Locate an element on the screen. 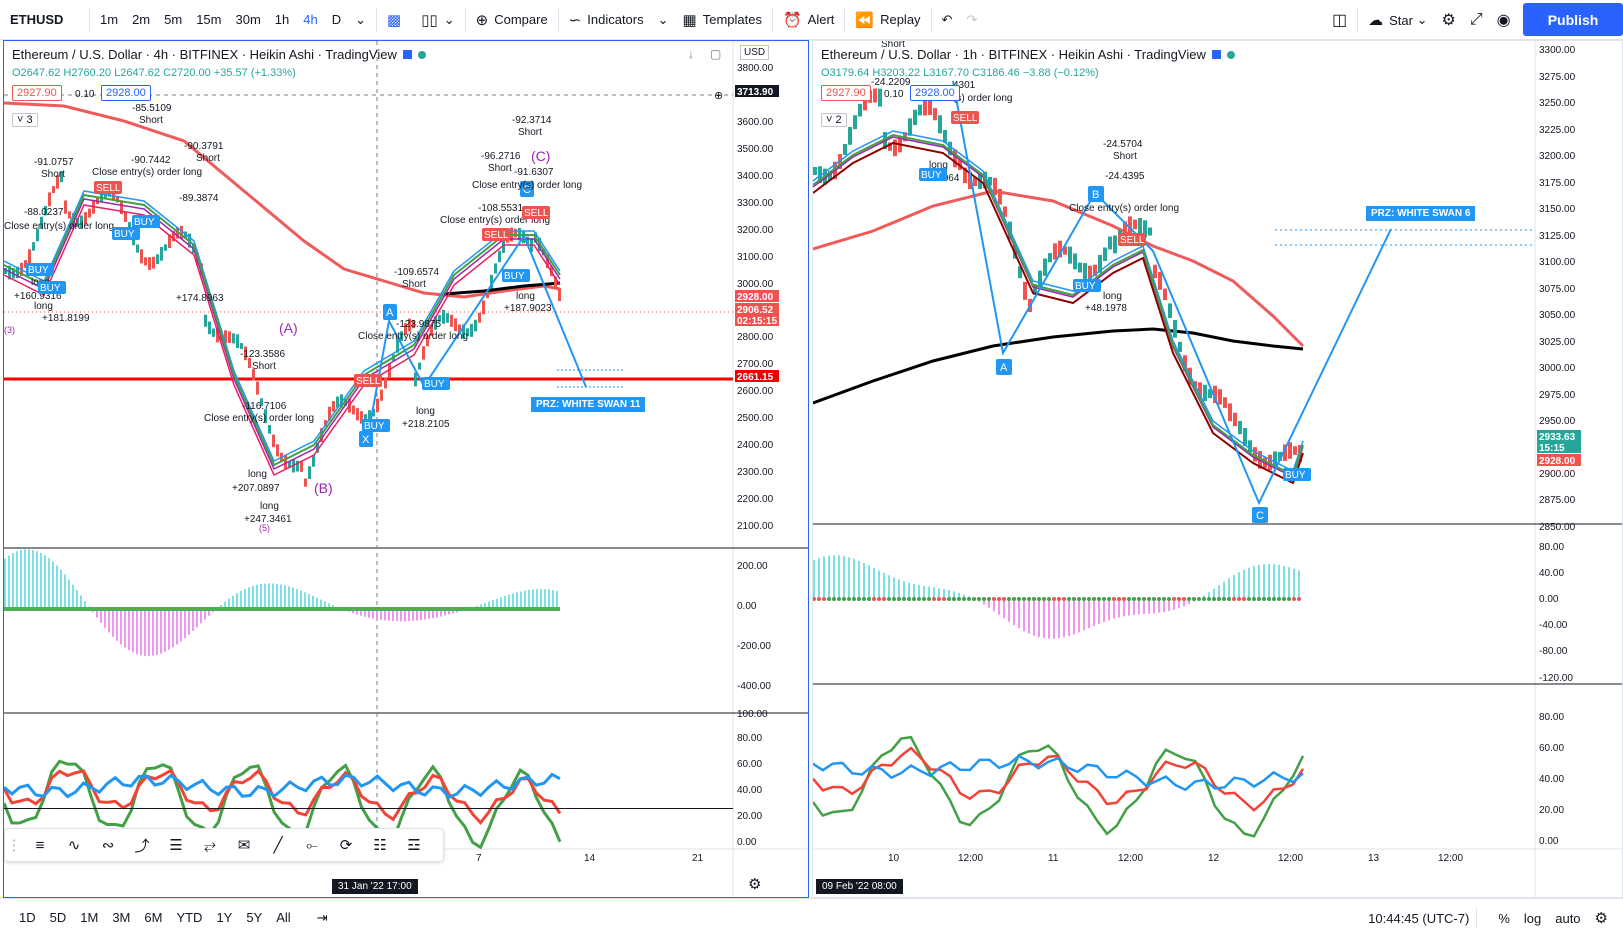 The image size is (1623, 936). currency-select: USD is located at coordinates (755, 52).